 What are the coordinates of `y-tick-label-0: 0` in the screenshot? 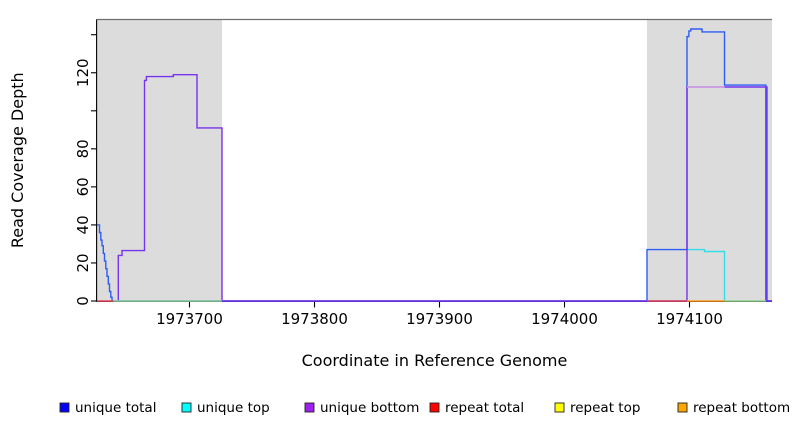 It's located at (83, 301).